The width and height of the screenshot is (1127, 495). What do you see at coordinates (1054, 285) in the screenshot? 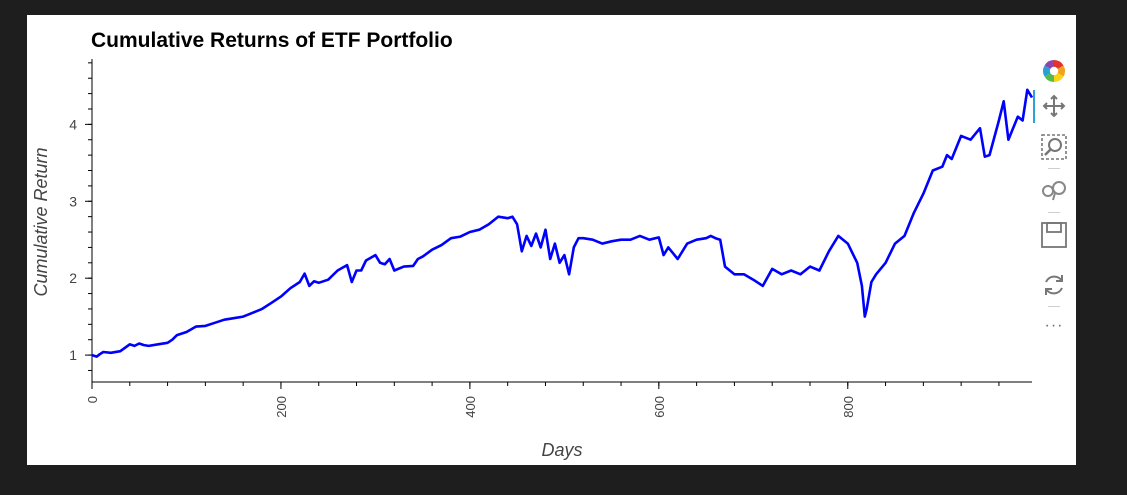
I see `reset-icon` at bounding box center [1054, 285].